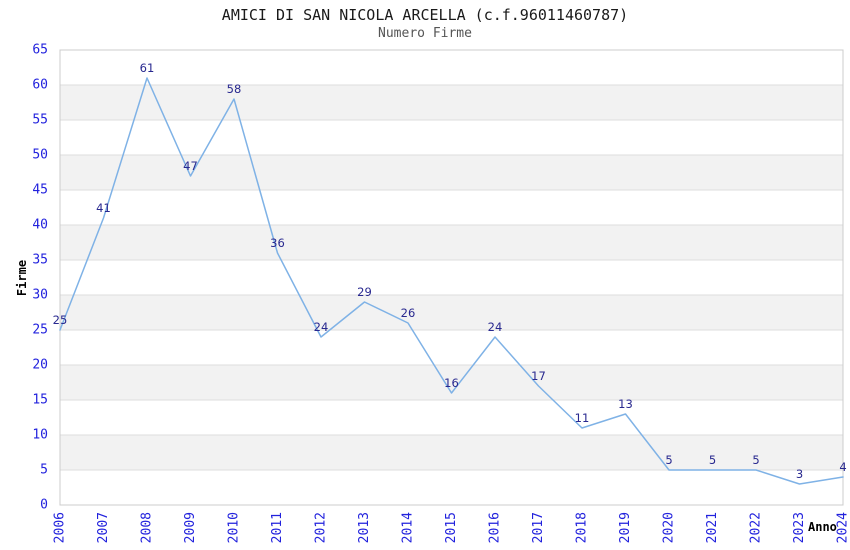 The height and width of the screenshot is (550, 850). Describe the element at coordinates (22, 278) in the screenshot. I see `y-axis-title: Firme` at that location.